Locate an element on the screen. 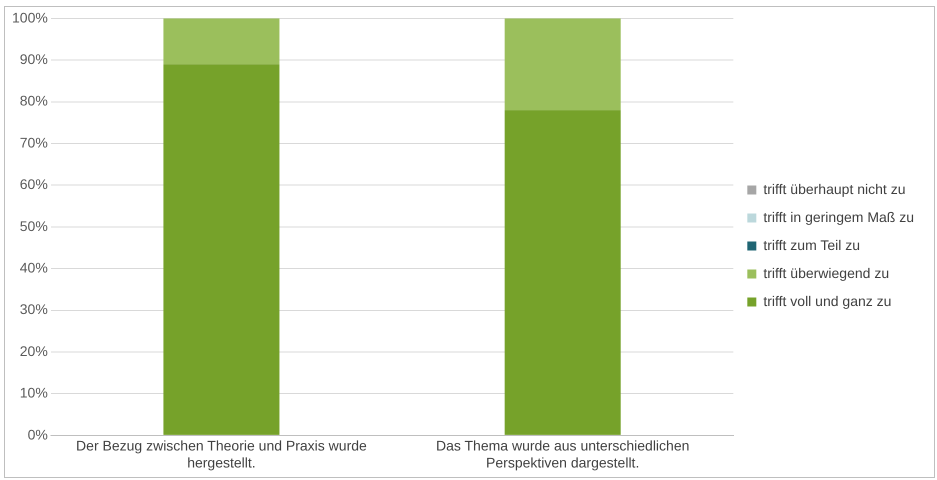 The width and height of the screenshot is (937, 480). legend-label: trifft in geringem Maß zu is located at coordinates (838, 216).